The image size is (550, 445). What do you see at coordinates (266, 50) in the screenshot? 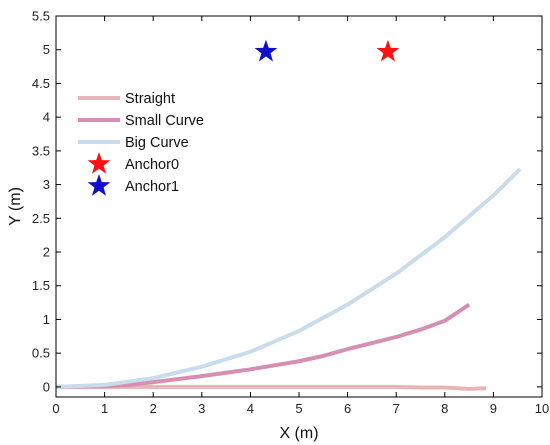
I see `star-icon-anchor1` at bounding box center [266, 50].